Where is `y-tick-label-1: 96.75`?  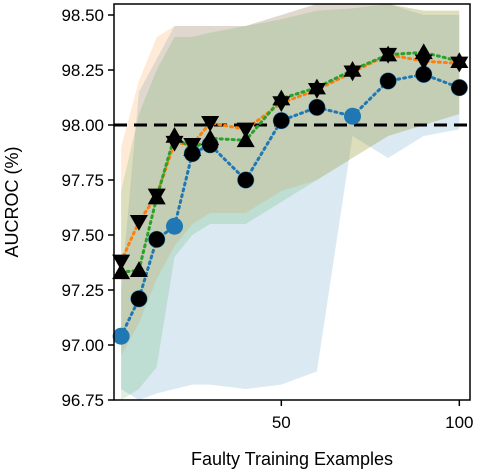
y-tick-label-1: 96.75 is located at coordinates (82, 400).